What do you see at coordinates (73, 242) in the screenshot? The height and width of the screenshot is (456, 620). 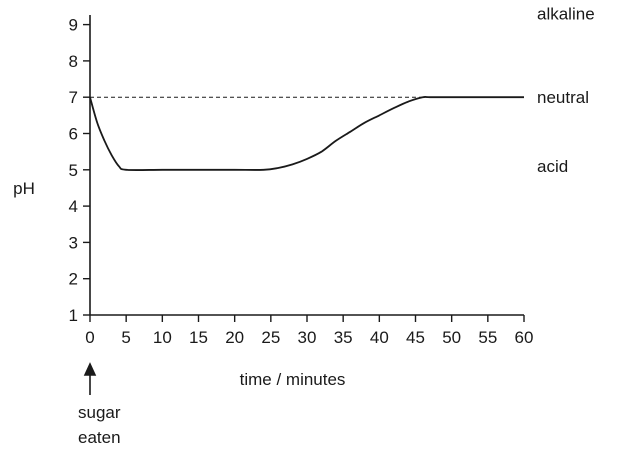 I see `y-tick-label: 3` at bounding box center [73, 242].